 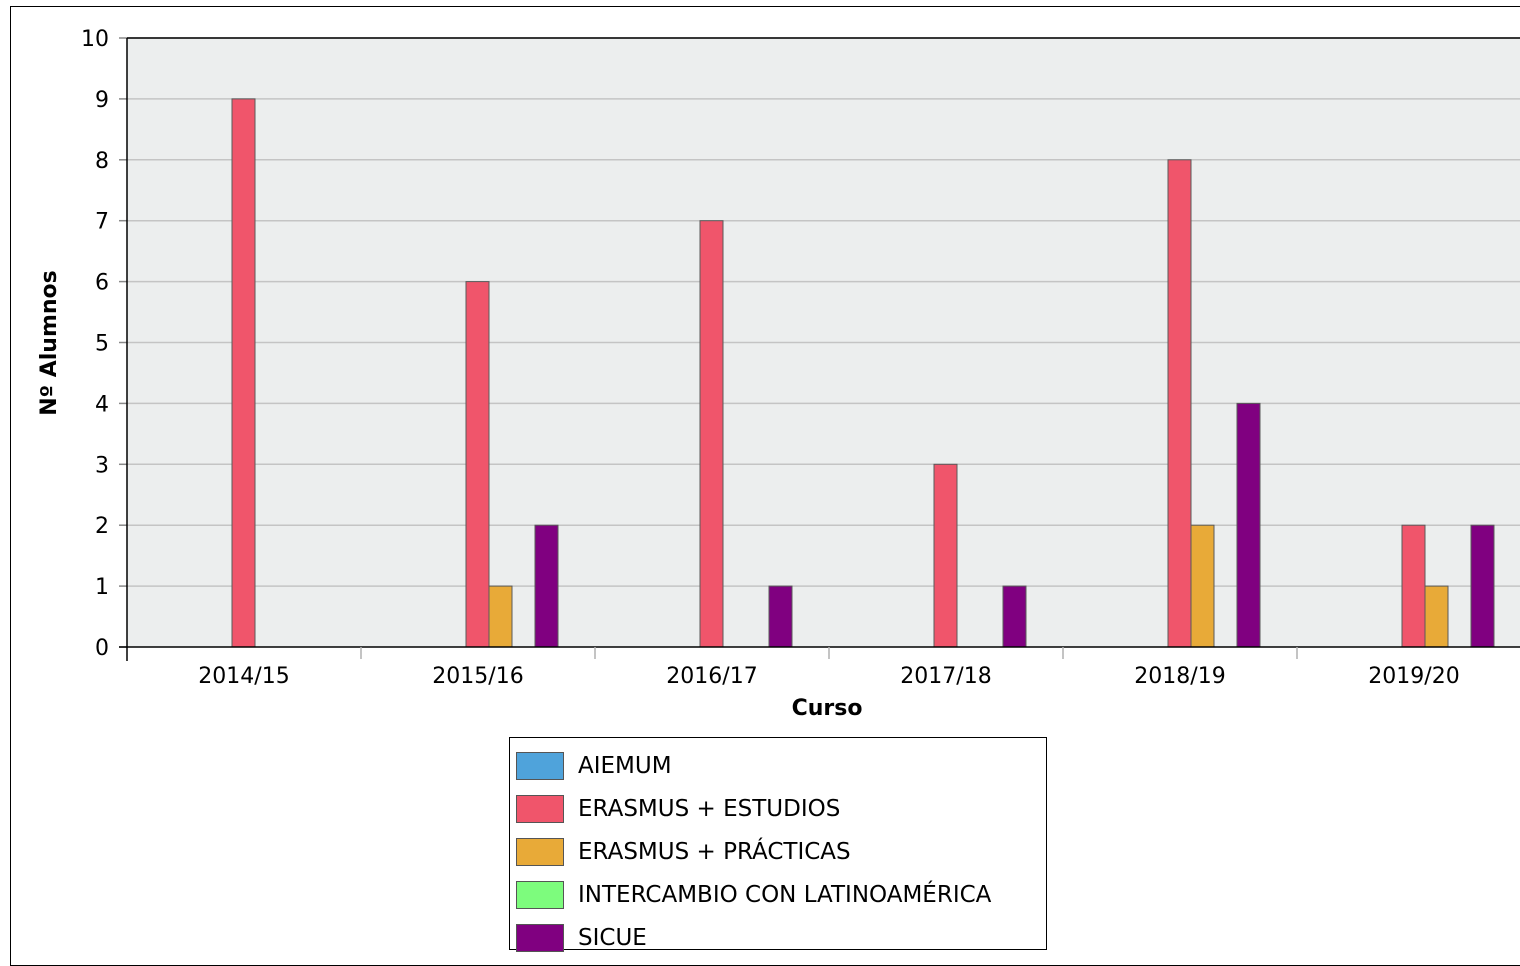 I want to click on y-tick-label: 4, so click(x=102, y=404).